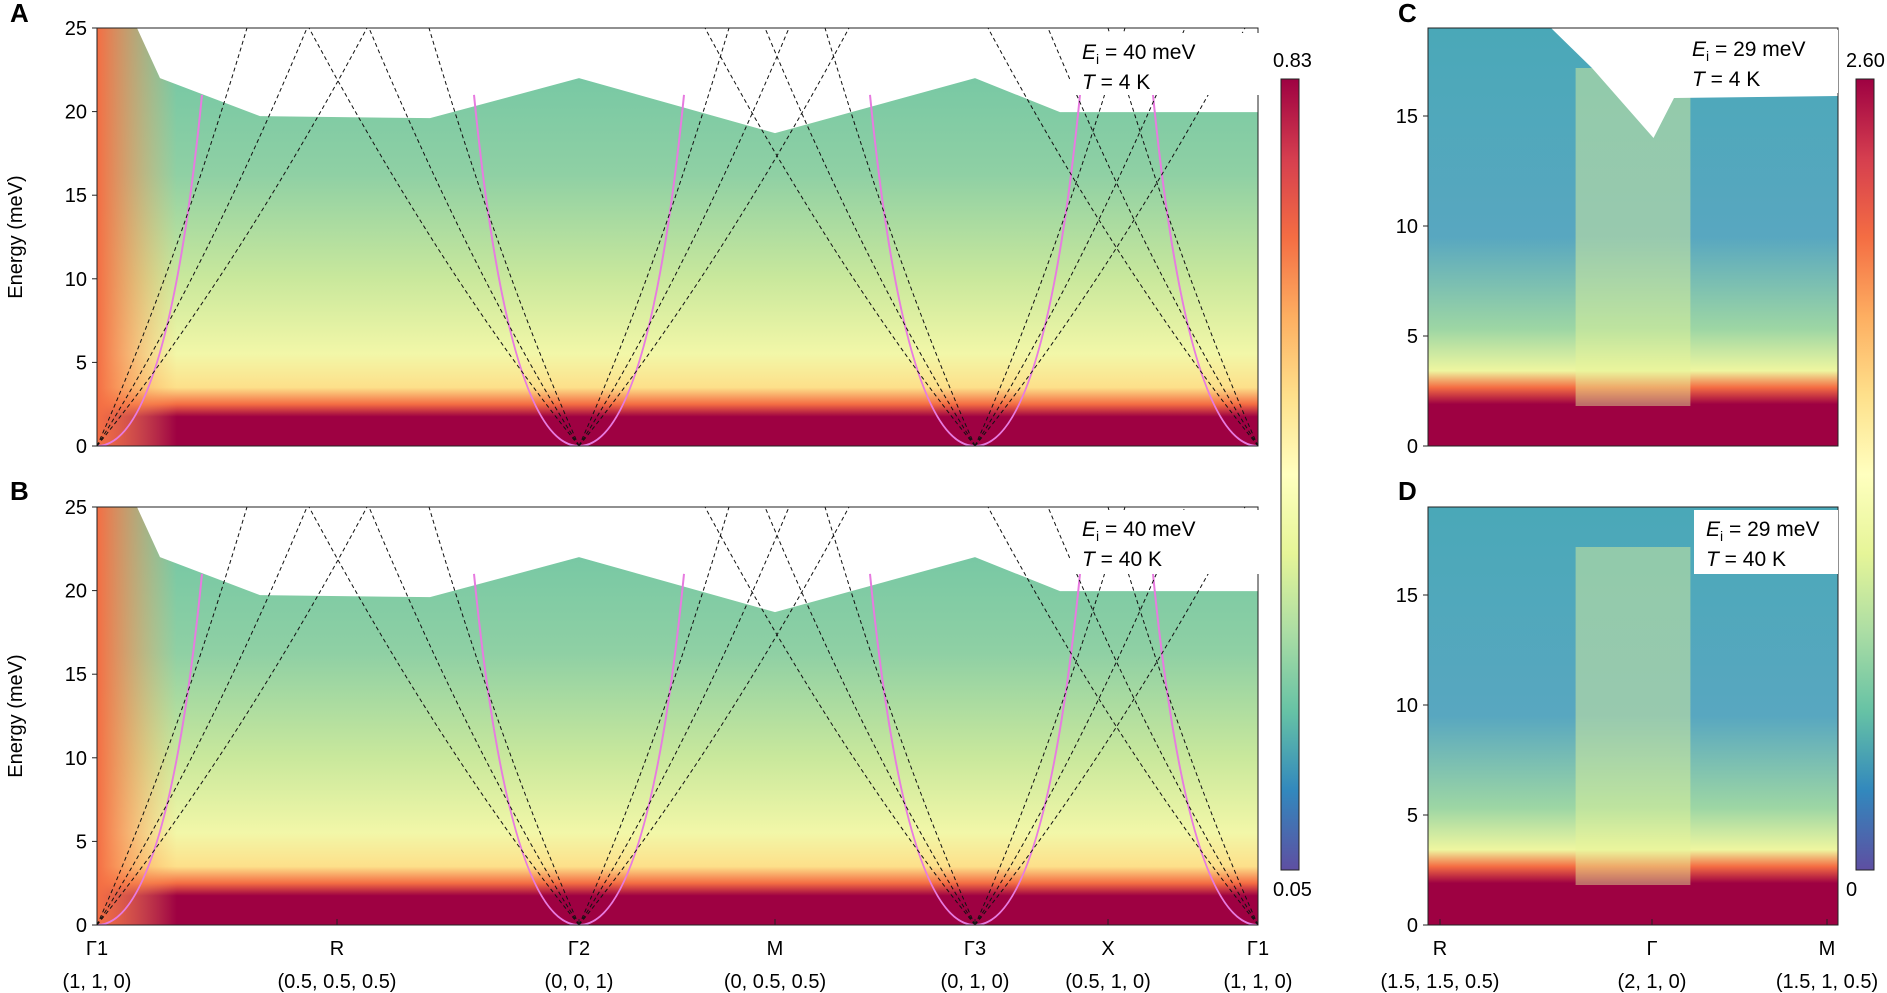  What do you see at coordinates (1633, 237) in the screenshot?
I see `plot-frame` at bounding box center [1633, 237].